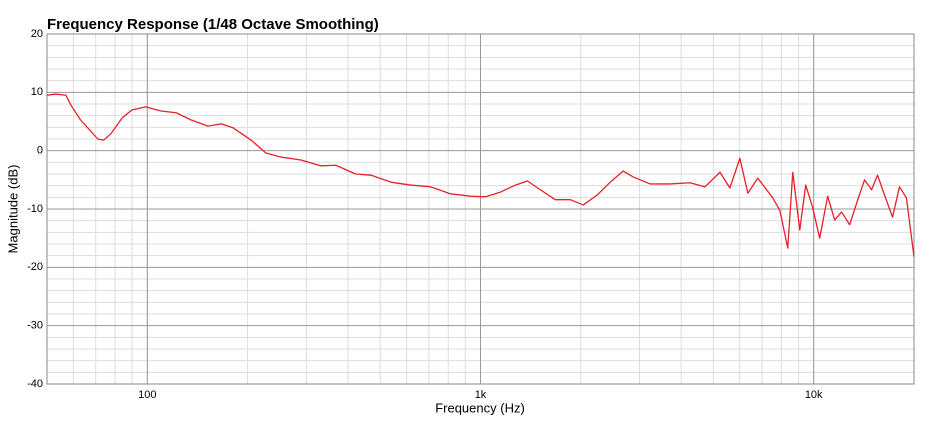  What do you see at coordinates (147, 395) in the screenshot?
I see `x-tick-label: 100` at bounding box center [147, 395].